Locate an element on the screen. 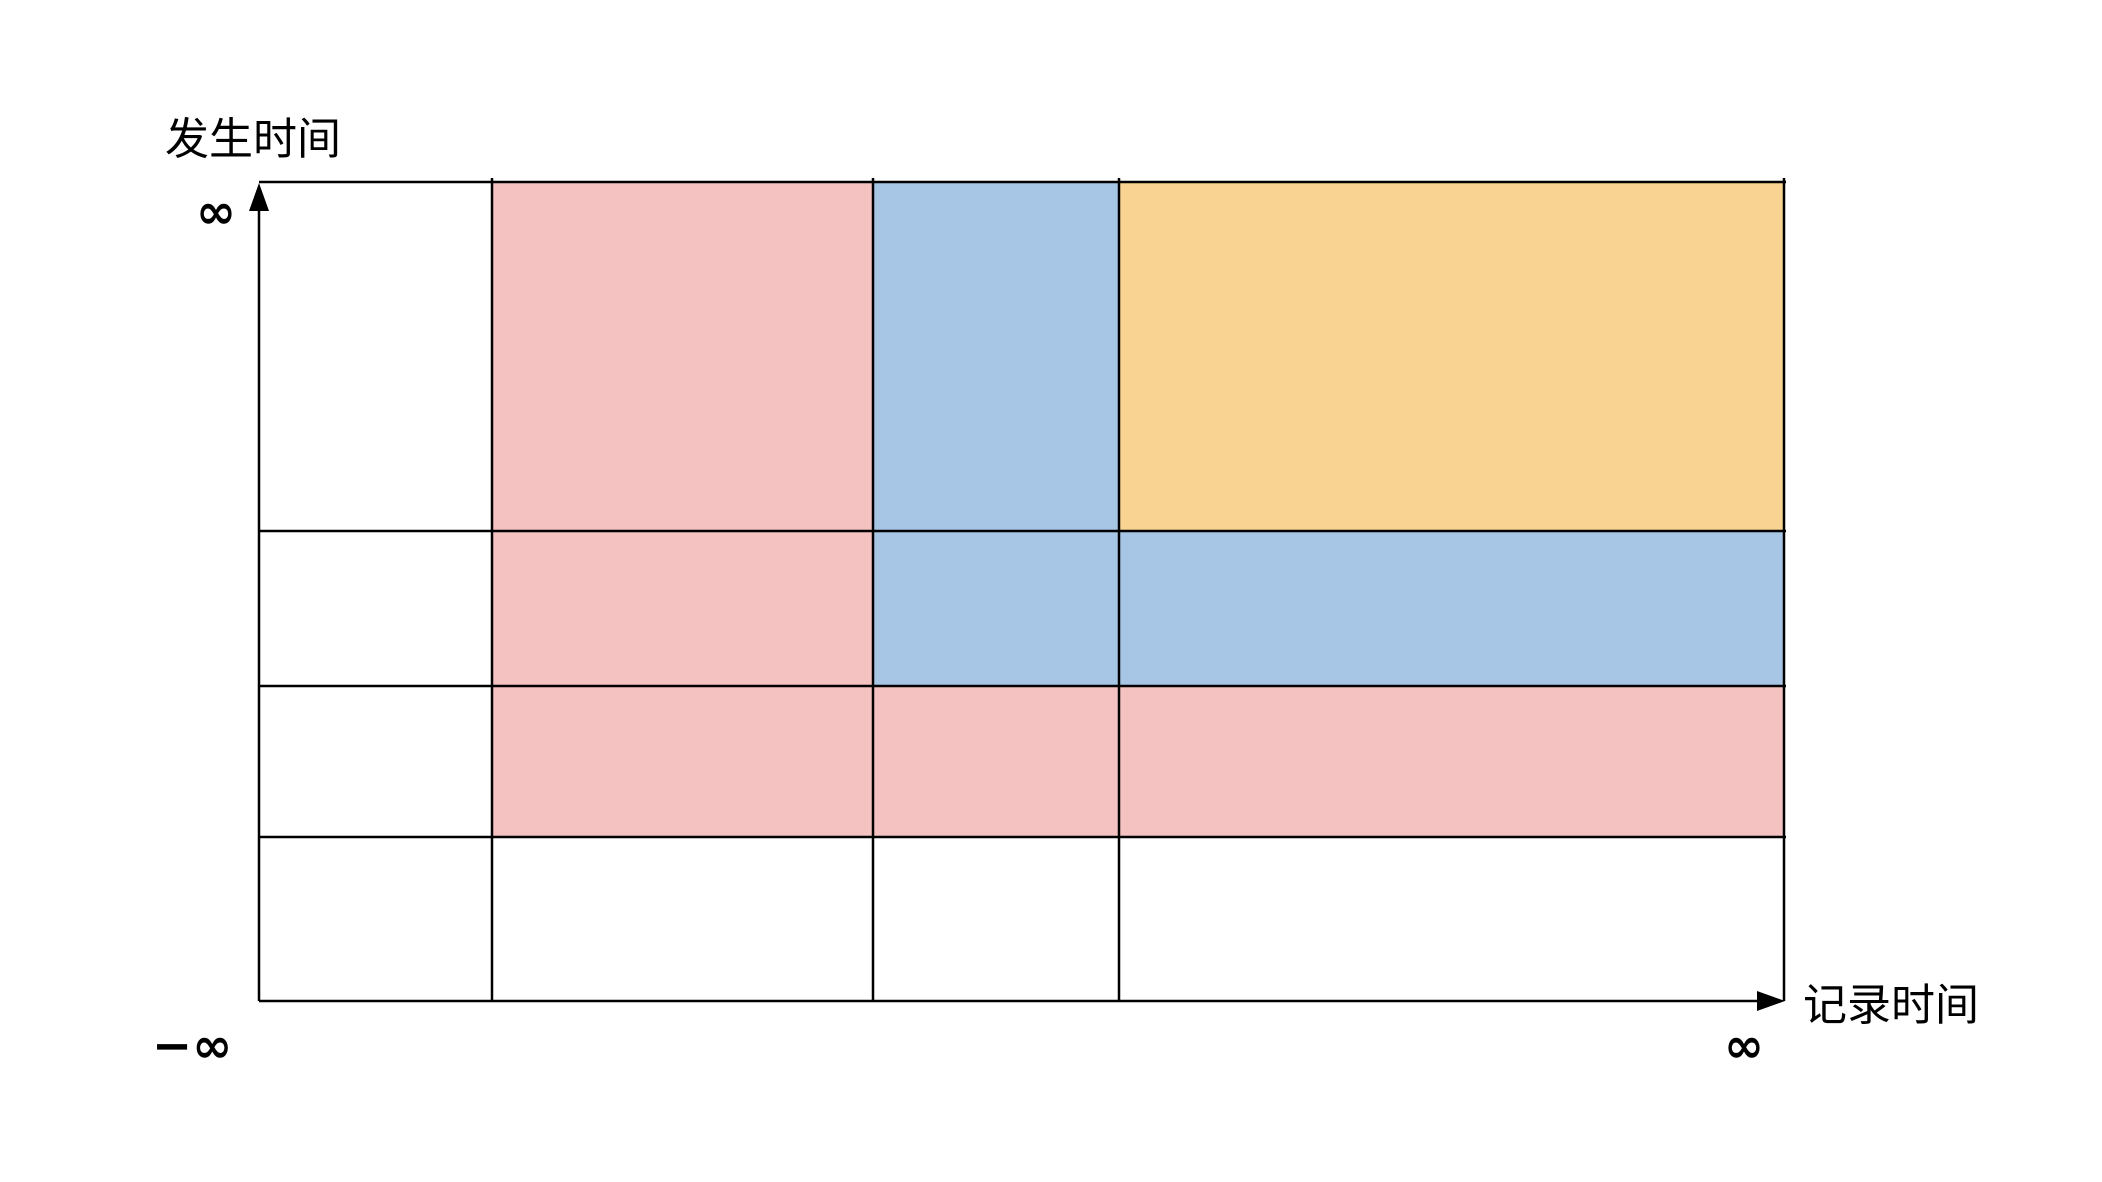 The width and height of the screenshot is (2102, 1182). y-axis-arrow-icon is located at coordinates (259, 197).